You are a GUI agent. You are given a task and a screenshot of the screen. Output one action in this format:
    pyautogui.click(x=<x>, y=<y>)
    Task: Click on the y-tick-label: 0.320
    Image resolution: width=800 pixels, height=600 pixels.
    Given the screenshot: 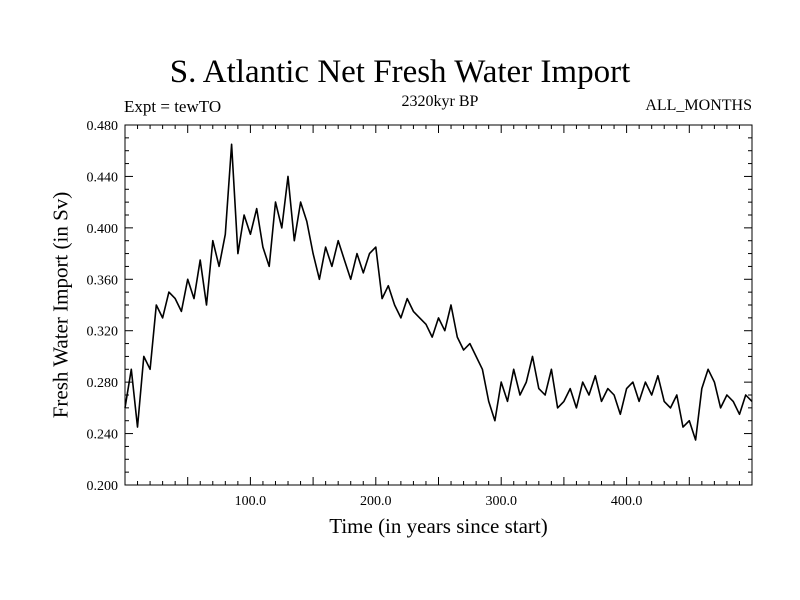 What is the action you would take?
    pyautogui.click(x=103, y=332)
    